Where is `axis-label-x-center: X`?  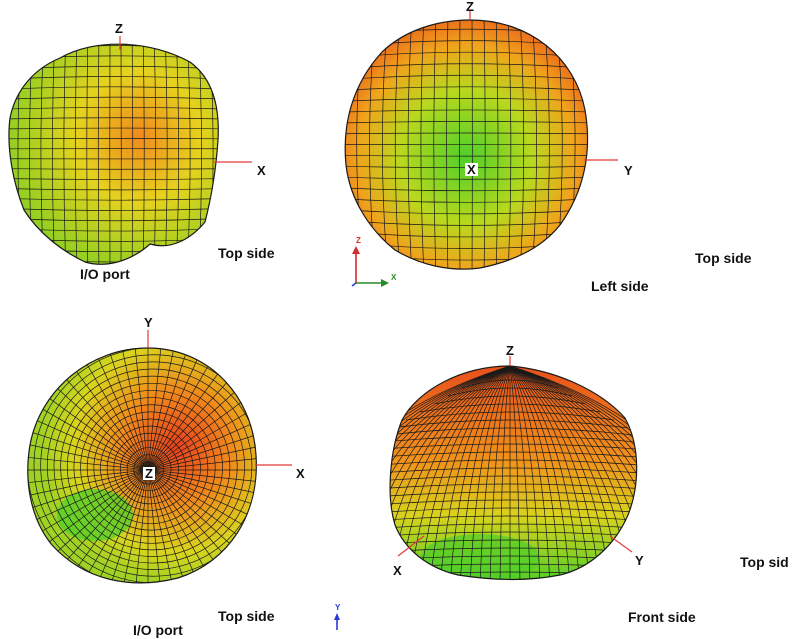
axis-label-x-center: X is located at coordinates (471, 169).